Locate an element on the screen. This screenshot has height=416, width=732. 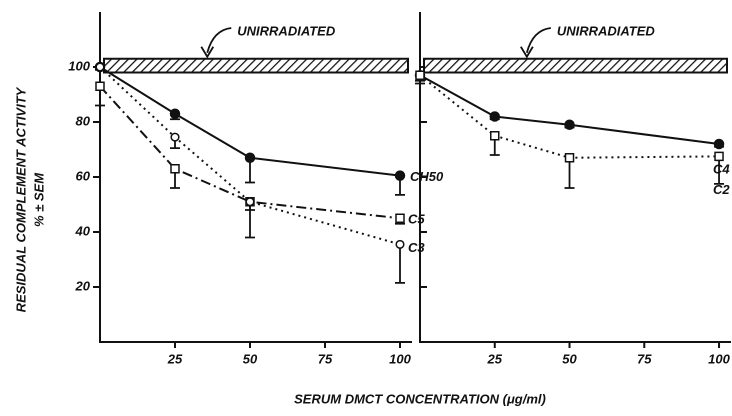
series-label: C5 is located at coordinates (416, 219).